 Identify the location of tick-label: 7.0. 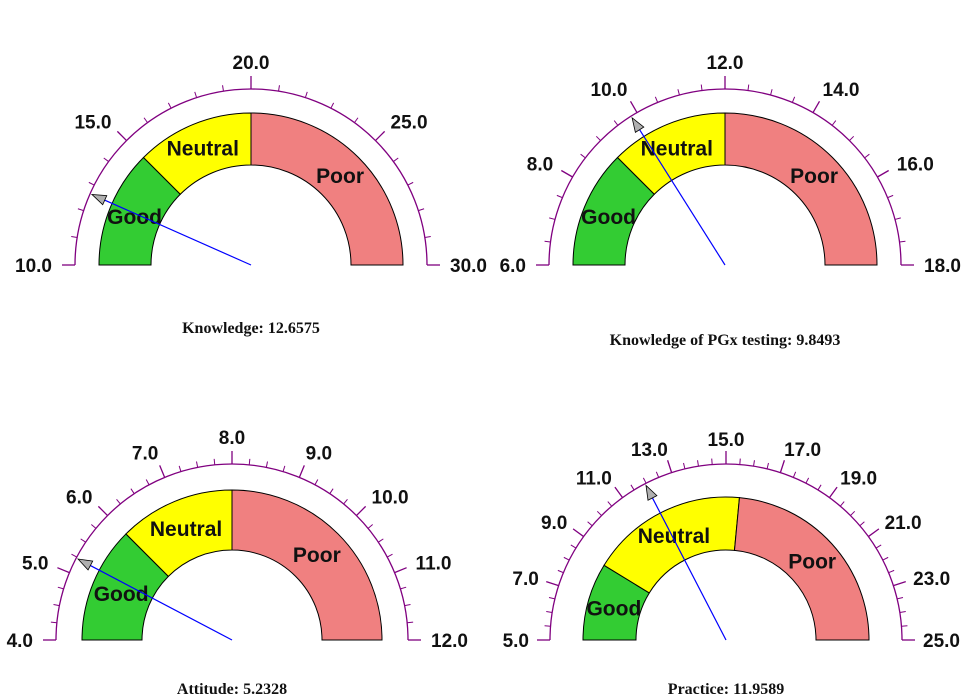
(145, 453).